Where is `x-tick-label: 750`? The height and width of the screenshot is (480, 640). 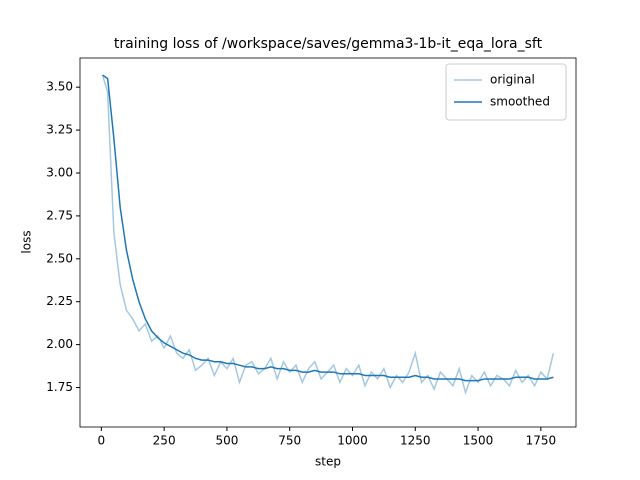
x-tick-label: 750 is located at coordinates (289, 441).